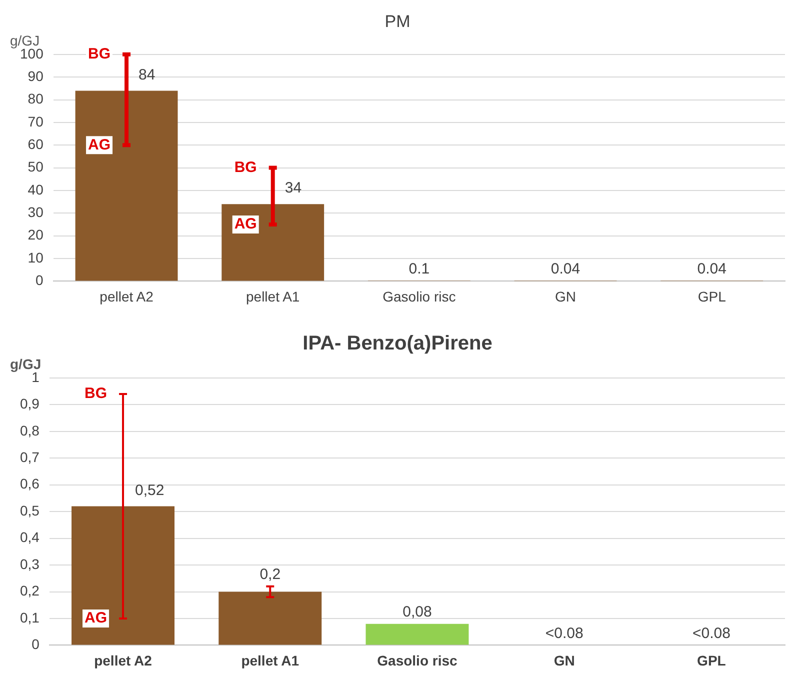 The height and width of the screenshot is (684, 805). I want to click on data-label: 0,52, so click(149, 490).